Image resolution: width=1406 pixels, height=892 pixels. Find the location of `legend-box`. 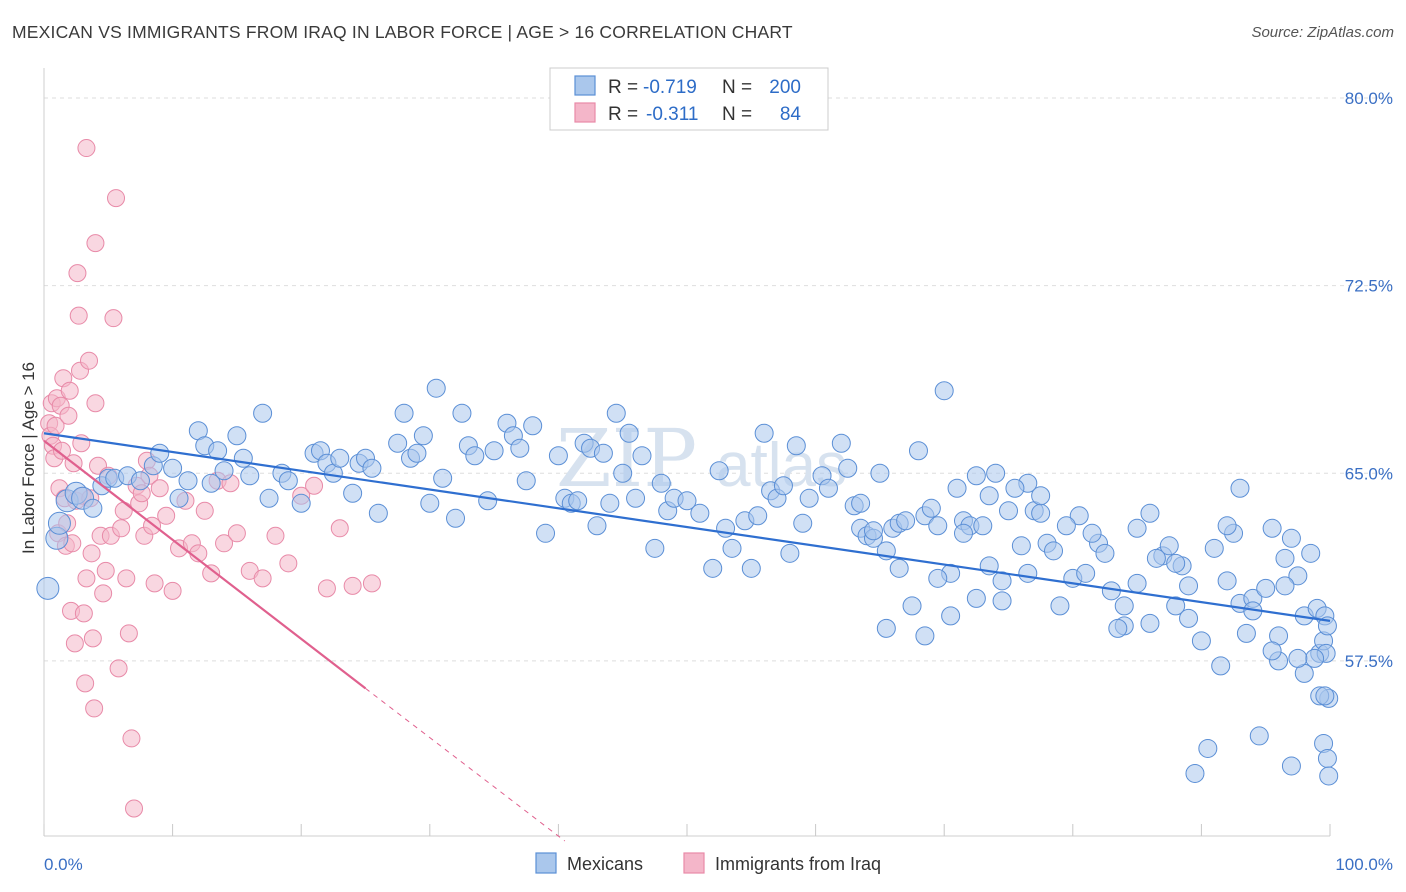

legend-box is located at coordinates (689, 99).